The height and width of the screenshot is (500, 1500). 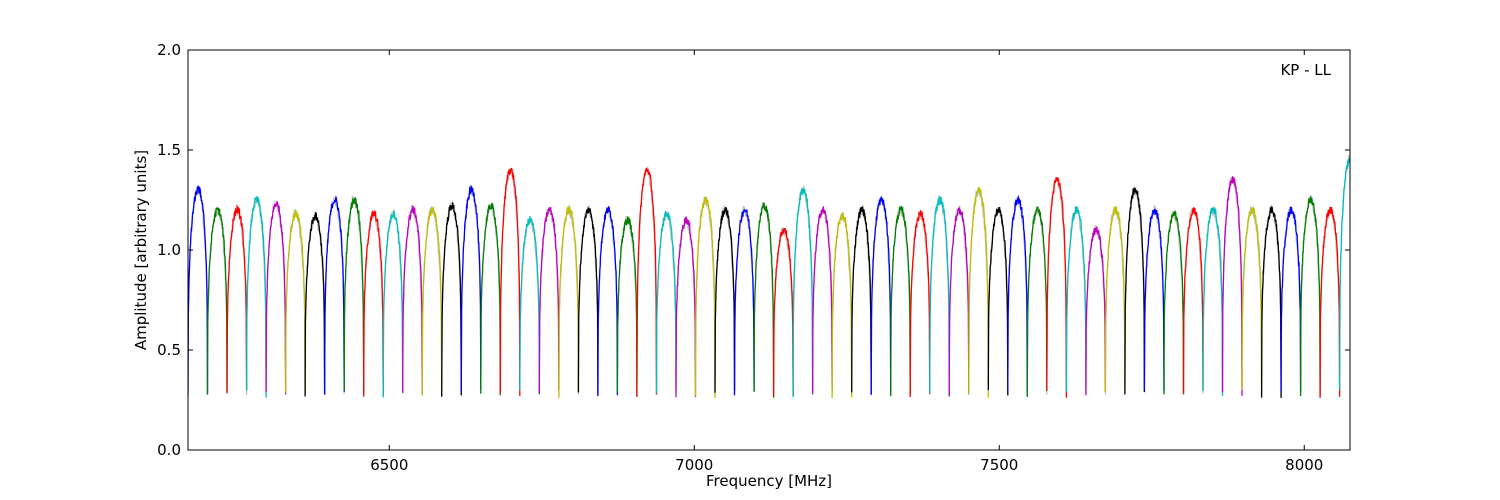 I want to click on x-axis-title: Frequency [MHz], so click(x=769, y=481).